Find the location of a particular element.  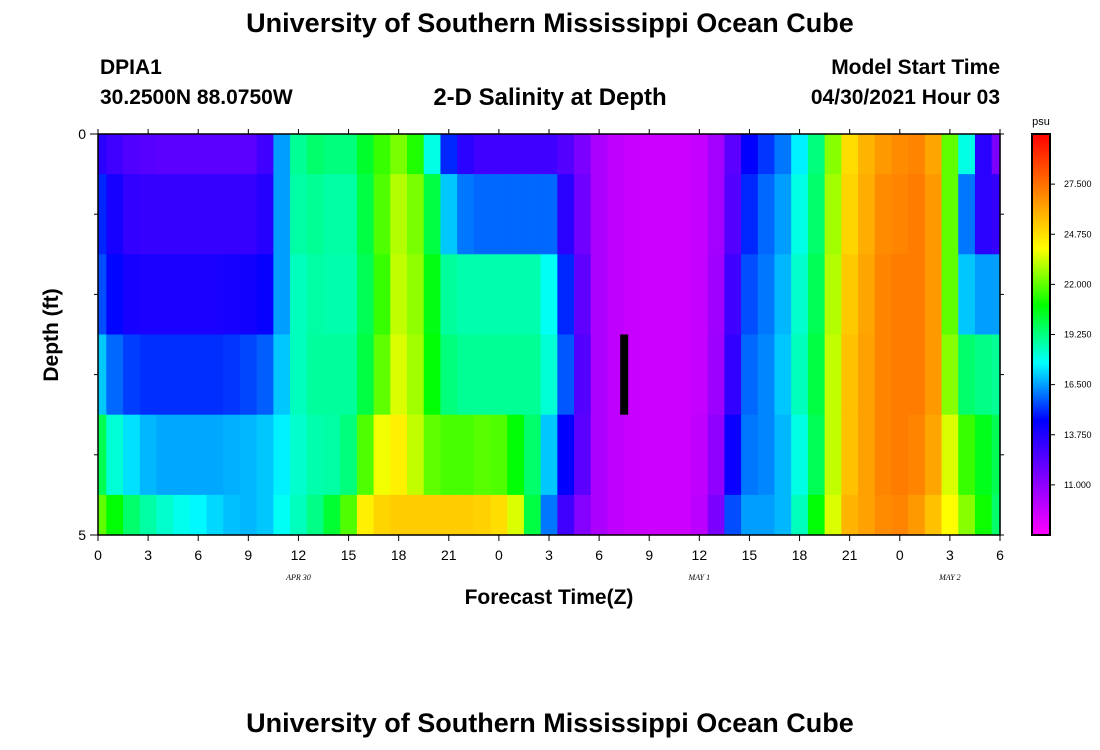

x-tick-label: 12 is located at coordinates (700, 555).